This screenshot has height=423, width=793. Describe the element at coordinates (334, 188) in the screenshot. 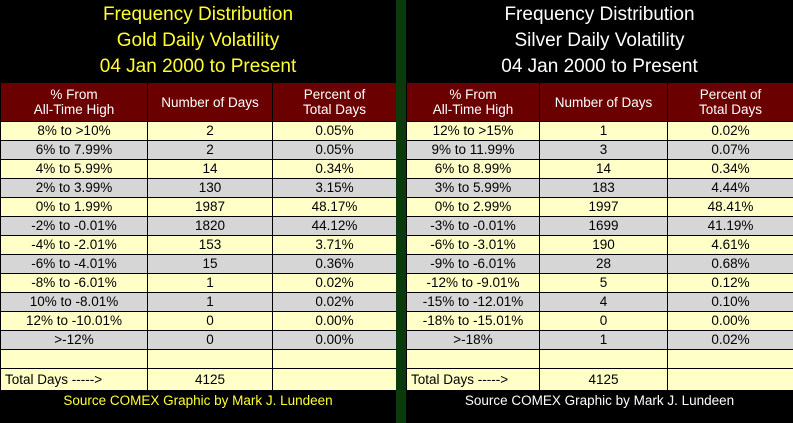

I see `cell-percent: 3.15%` at that location.